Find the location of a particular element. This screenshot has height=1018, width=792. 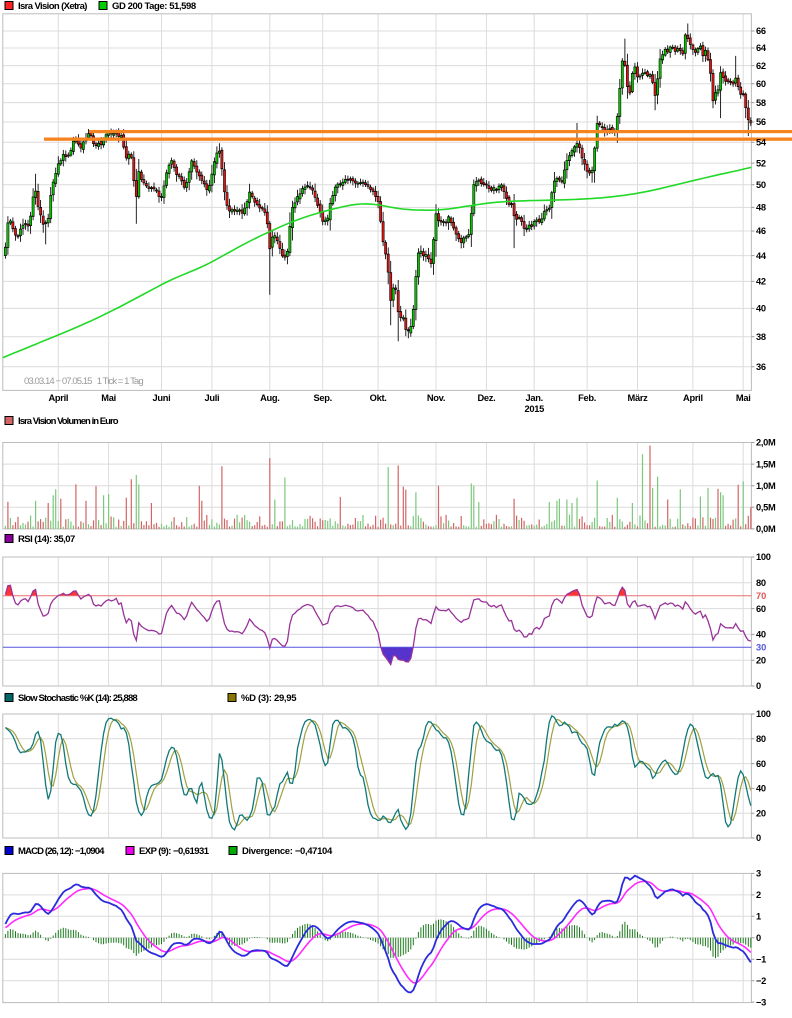

svg-text: Juni is located at coordinates (162, 398).